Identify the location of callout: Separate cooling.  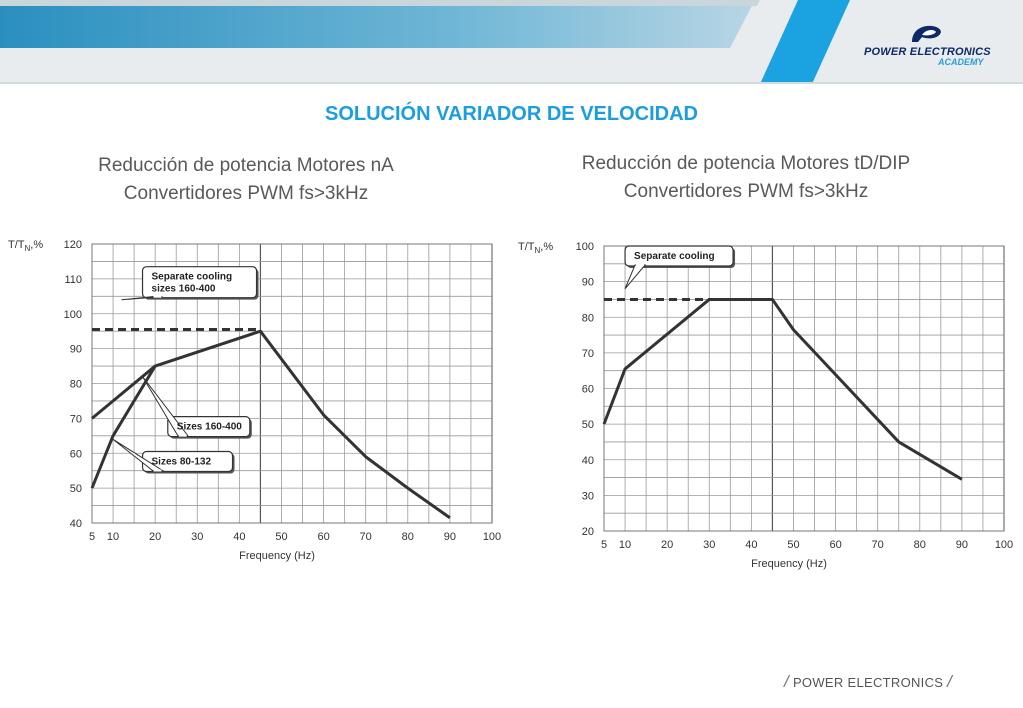
(680, 267).